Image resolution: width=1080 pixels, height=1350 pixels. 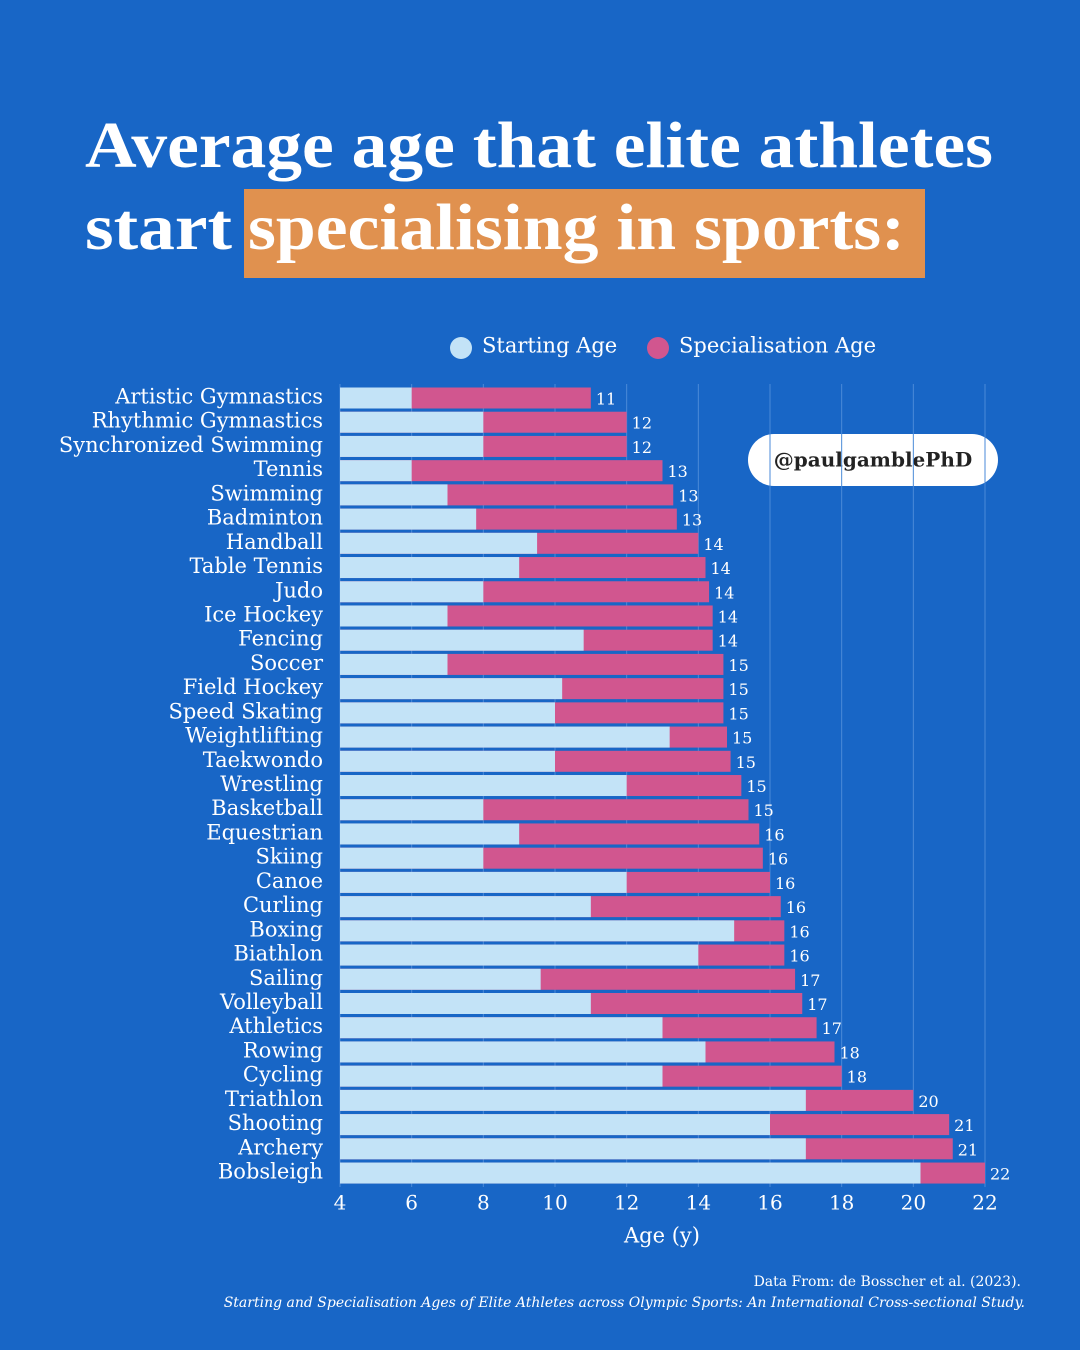 What do you see at coordinates (887, 1282) in the screenshot?
I see `source: Data From: de Bosscher et al. (2023).` at bounding box center [887, 1282].